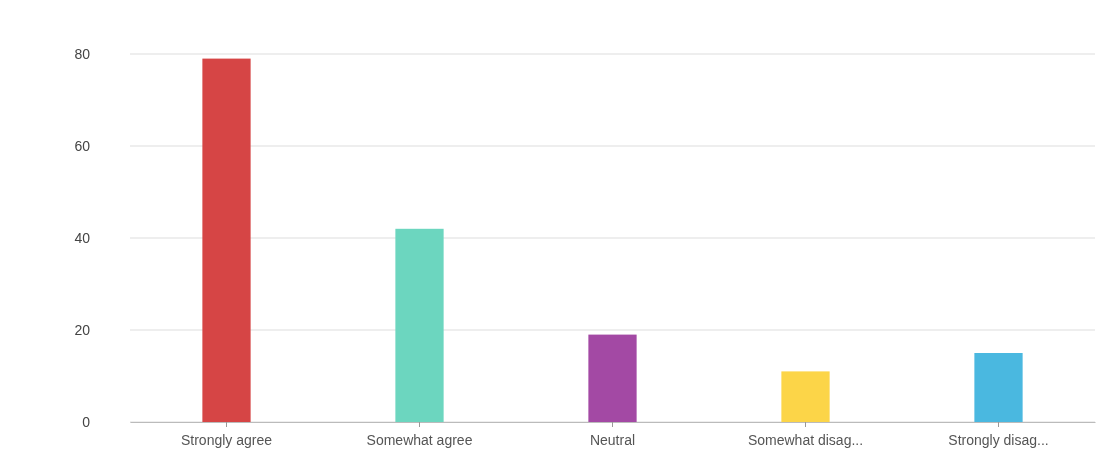  Describe the element at coordinates (226, 440) in the screenshot. I see `x-tick-label: Strongly agree` at that location.